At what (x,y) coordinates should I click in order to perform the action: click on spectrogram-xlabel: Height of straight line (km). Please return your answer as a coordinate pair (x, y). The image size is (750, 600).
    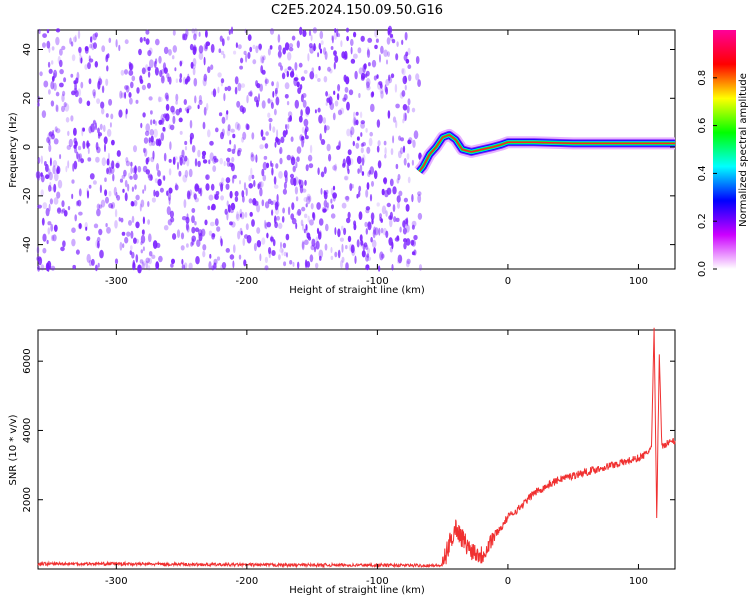
    Looking at the image, I should click on (357, 290).